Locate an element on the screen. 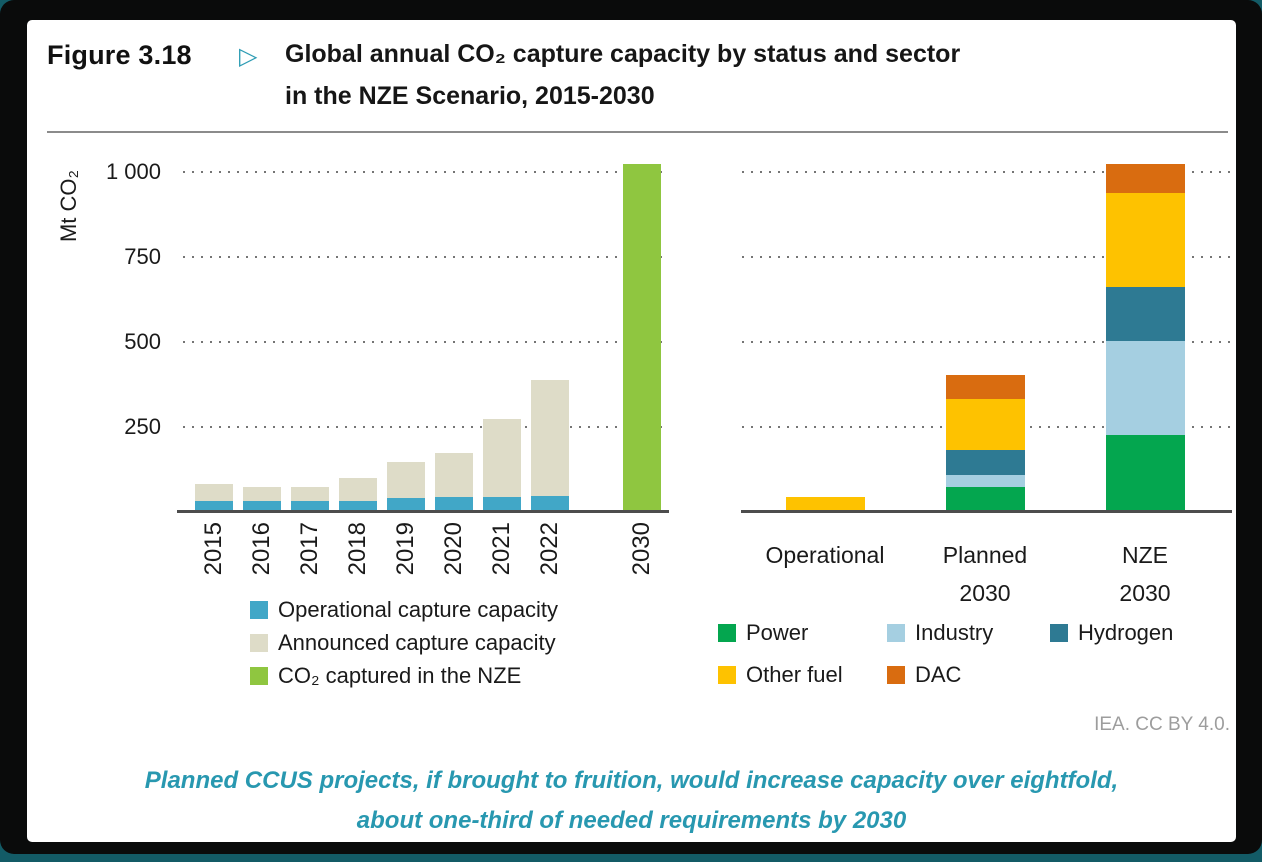 The width and height of the screenshot is (1262, 862). legend-label-nze-captured: CO₂ captured in the NZE is located at coordinates (400, 675).